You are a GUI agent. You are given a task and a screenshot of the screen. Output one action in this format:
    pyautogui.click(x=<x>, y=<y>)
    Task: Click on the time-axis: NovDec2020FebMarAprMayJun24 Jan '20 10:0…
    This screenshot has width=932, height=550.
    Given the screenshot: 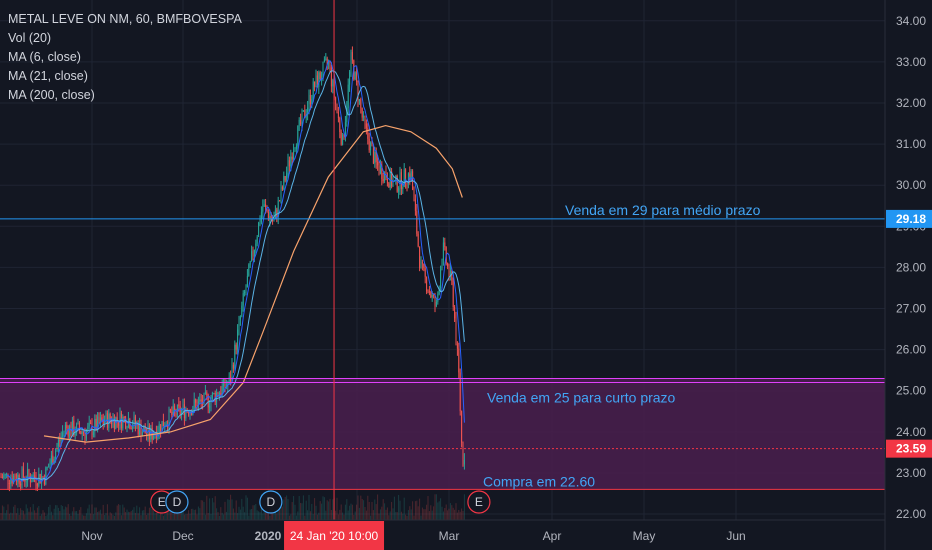 What is the action you would take?
    pyautogui.click(x=442, y=534)
    